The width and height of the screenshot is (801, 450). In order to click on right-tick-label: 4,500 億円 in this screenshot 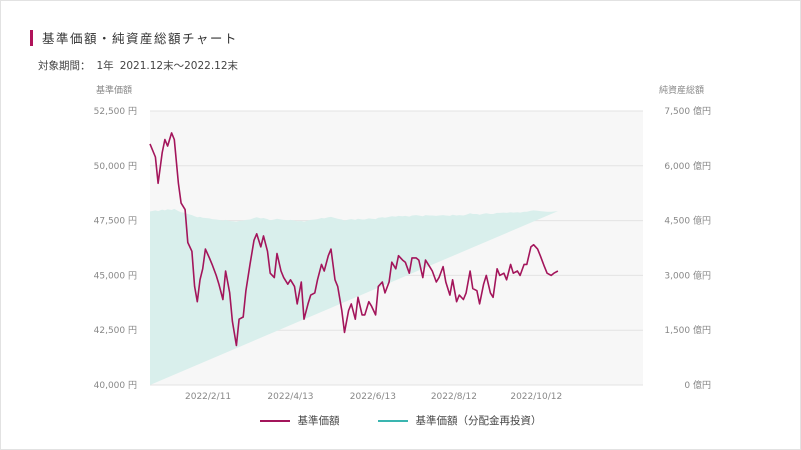, I will do `click(687, 221)`.